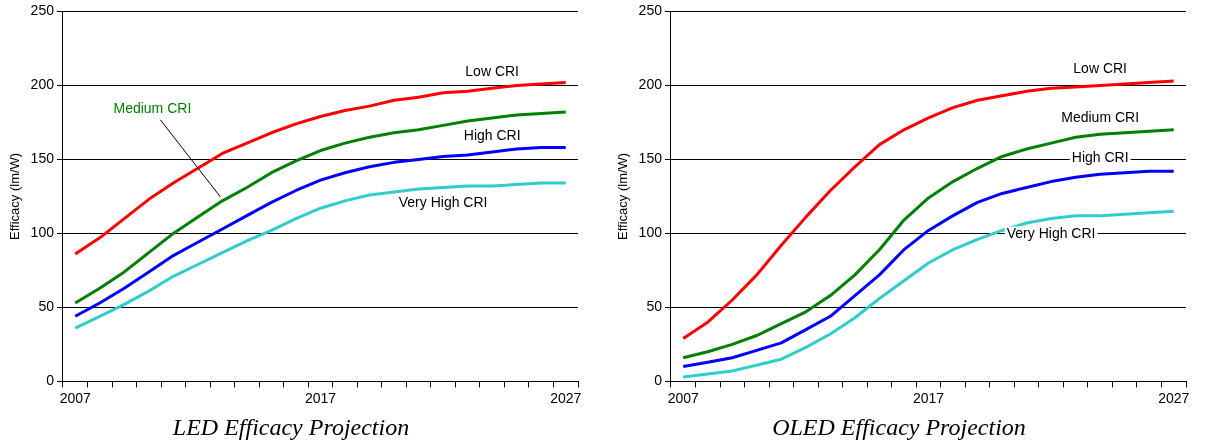  Describe the element at coordinates (899, 426) in the screenshot. I see `text: OLED Efficacy Projection` at that location.